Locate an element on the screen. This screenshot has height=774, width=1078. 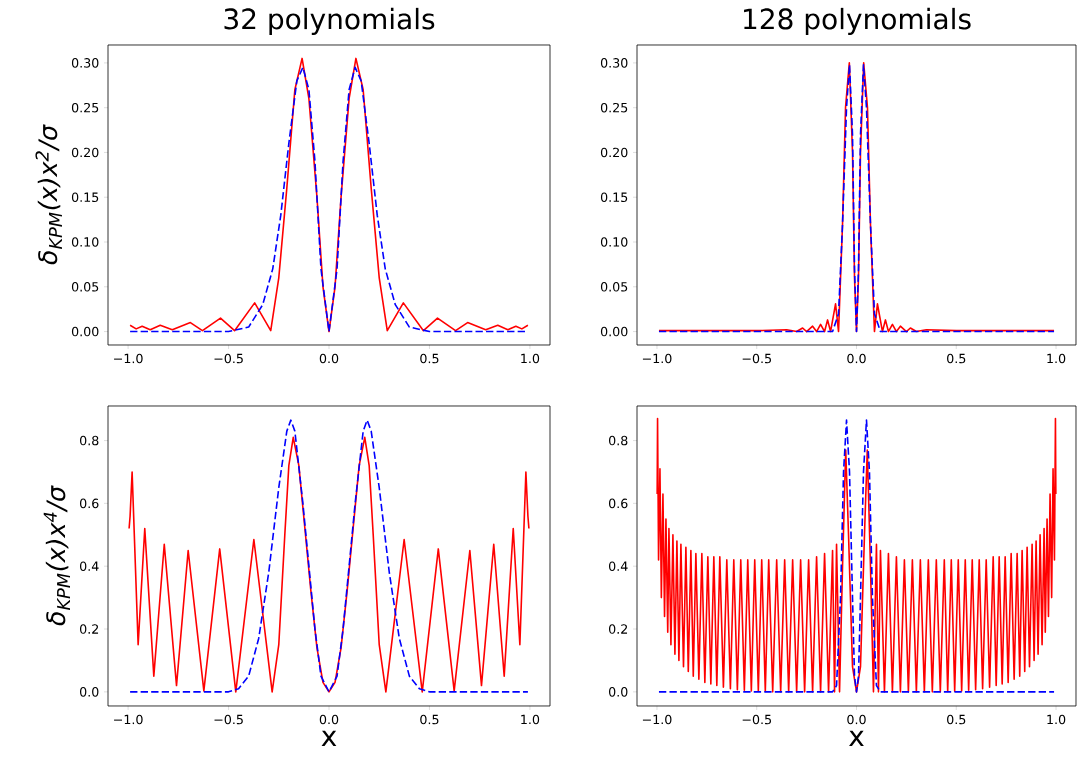
chart-title: 128 polynomials is located at coordinates (857, 21).